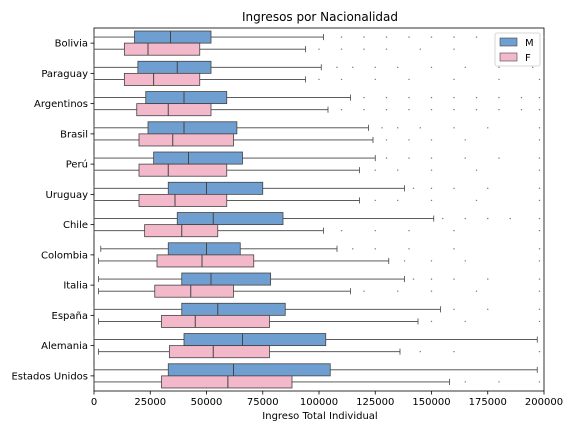  Describe the element at coordinates (67, 195) in the screenshot. I see `category-label: Uruguay` at that location.